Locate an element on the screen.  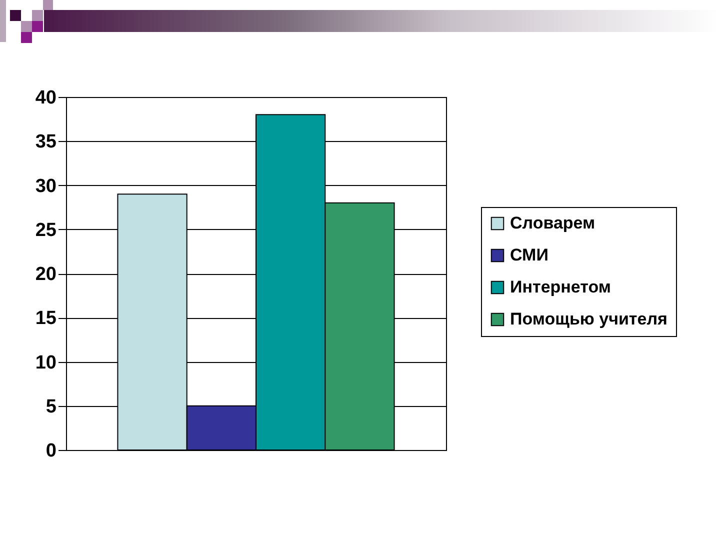
y-tick-label: 0 is located at coordinates (51, 451).